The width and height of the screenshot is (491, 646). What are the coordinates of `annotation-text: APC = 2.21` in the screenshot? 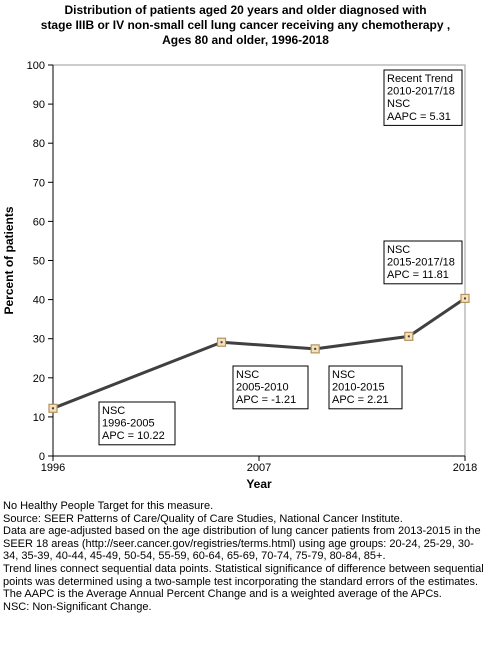 It's located at (360, 400).